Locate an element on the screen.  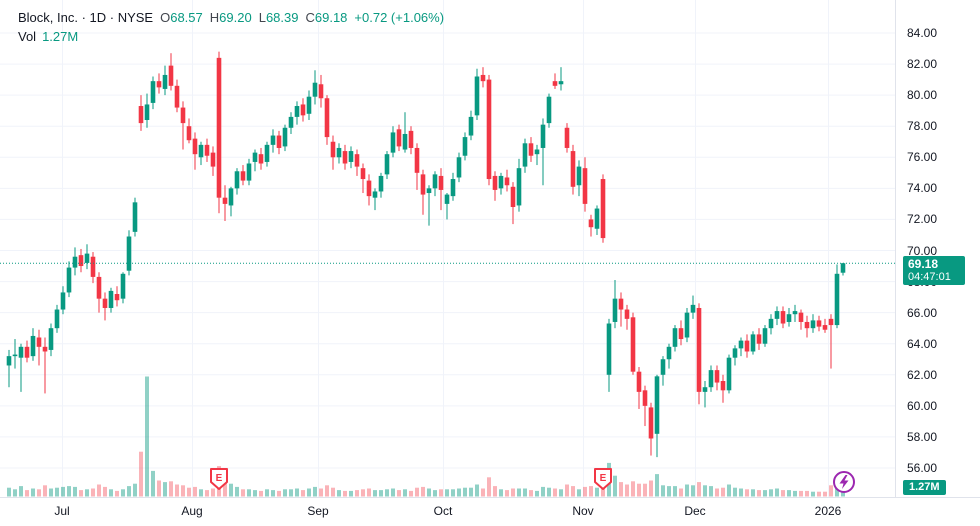
time-axis: Jul Aug Sep Oct Nov Dec 2026 is located at coordinates (490, 511).